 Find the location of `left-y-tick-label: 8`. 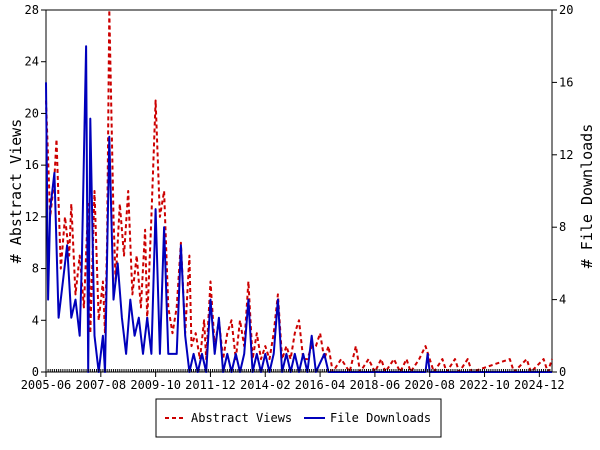

left-y-tick-label: 8 is located at coordinates (35, 269).